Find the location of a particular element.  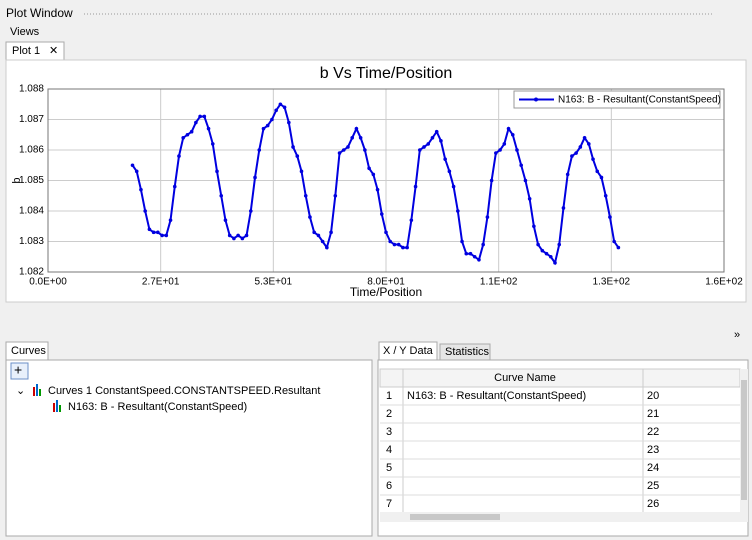

x-tick-label: 0.0E+00 is located at coordinates (48, 282).